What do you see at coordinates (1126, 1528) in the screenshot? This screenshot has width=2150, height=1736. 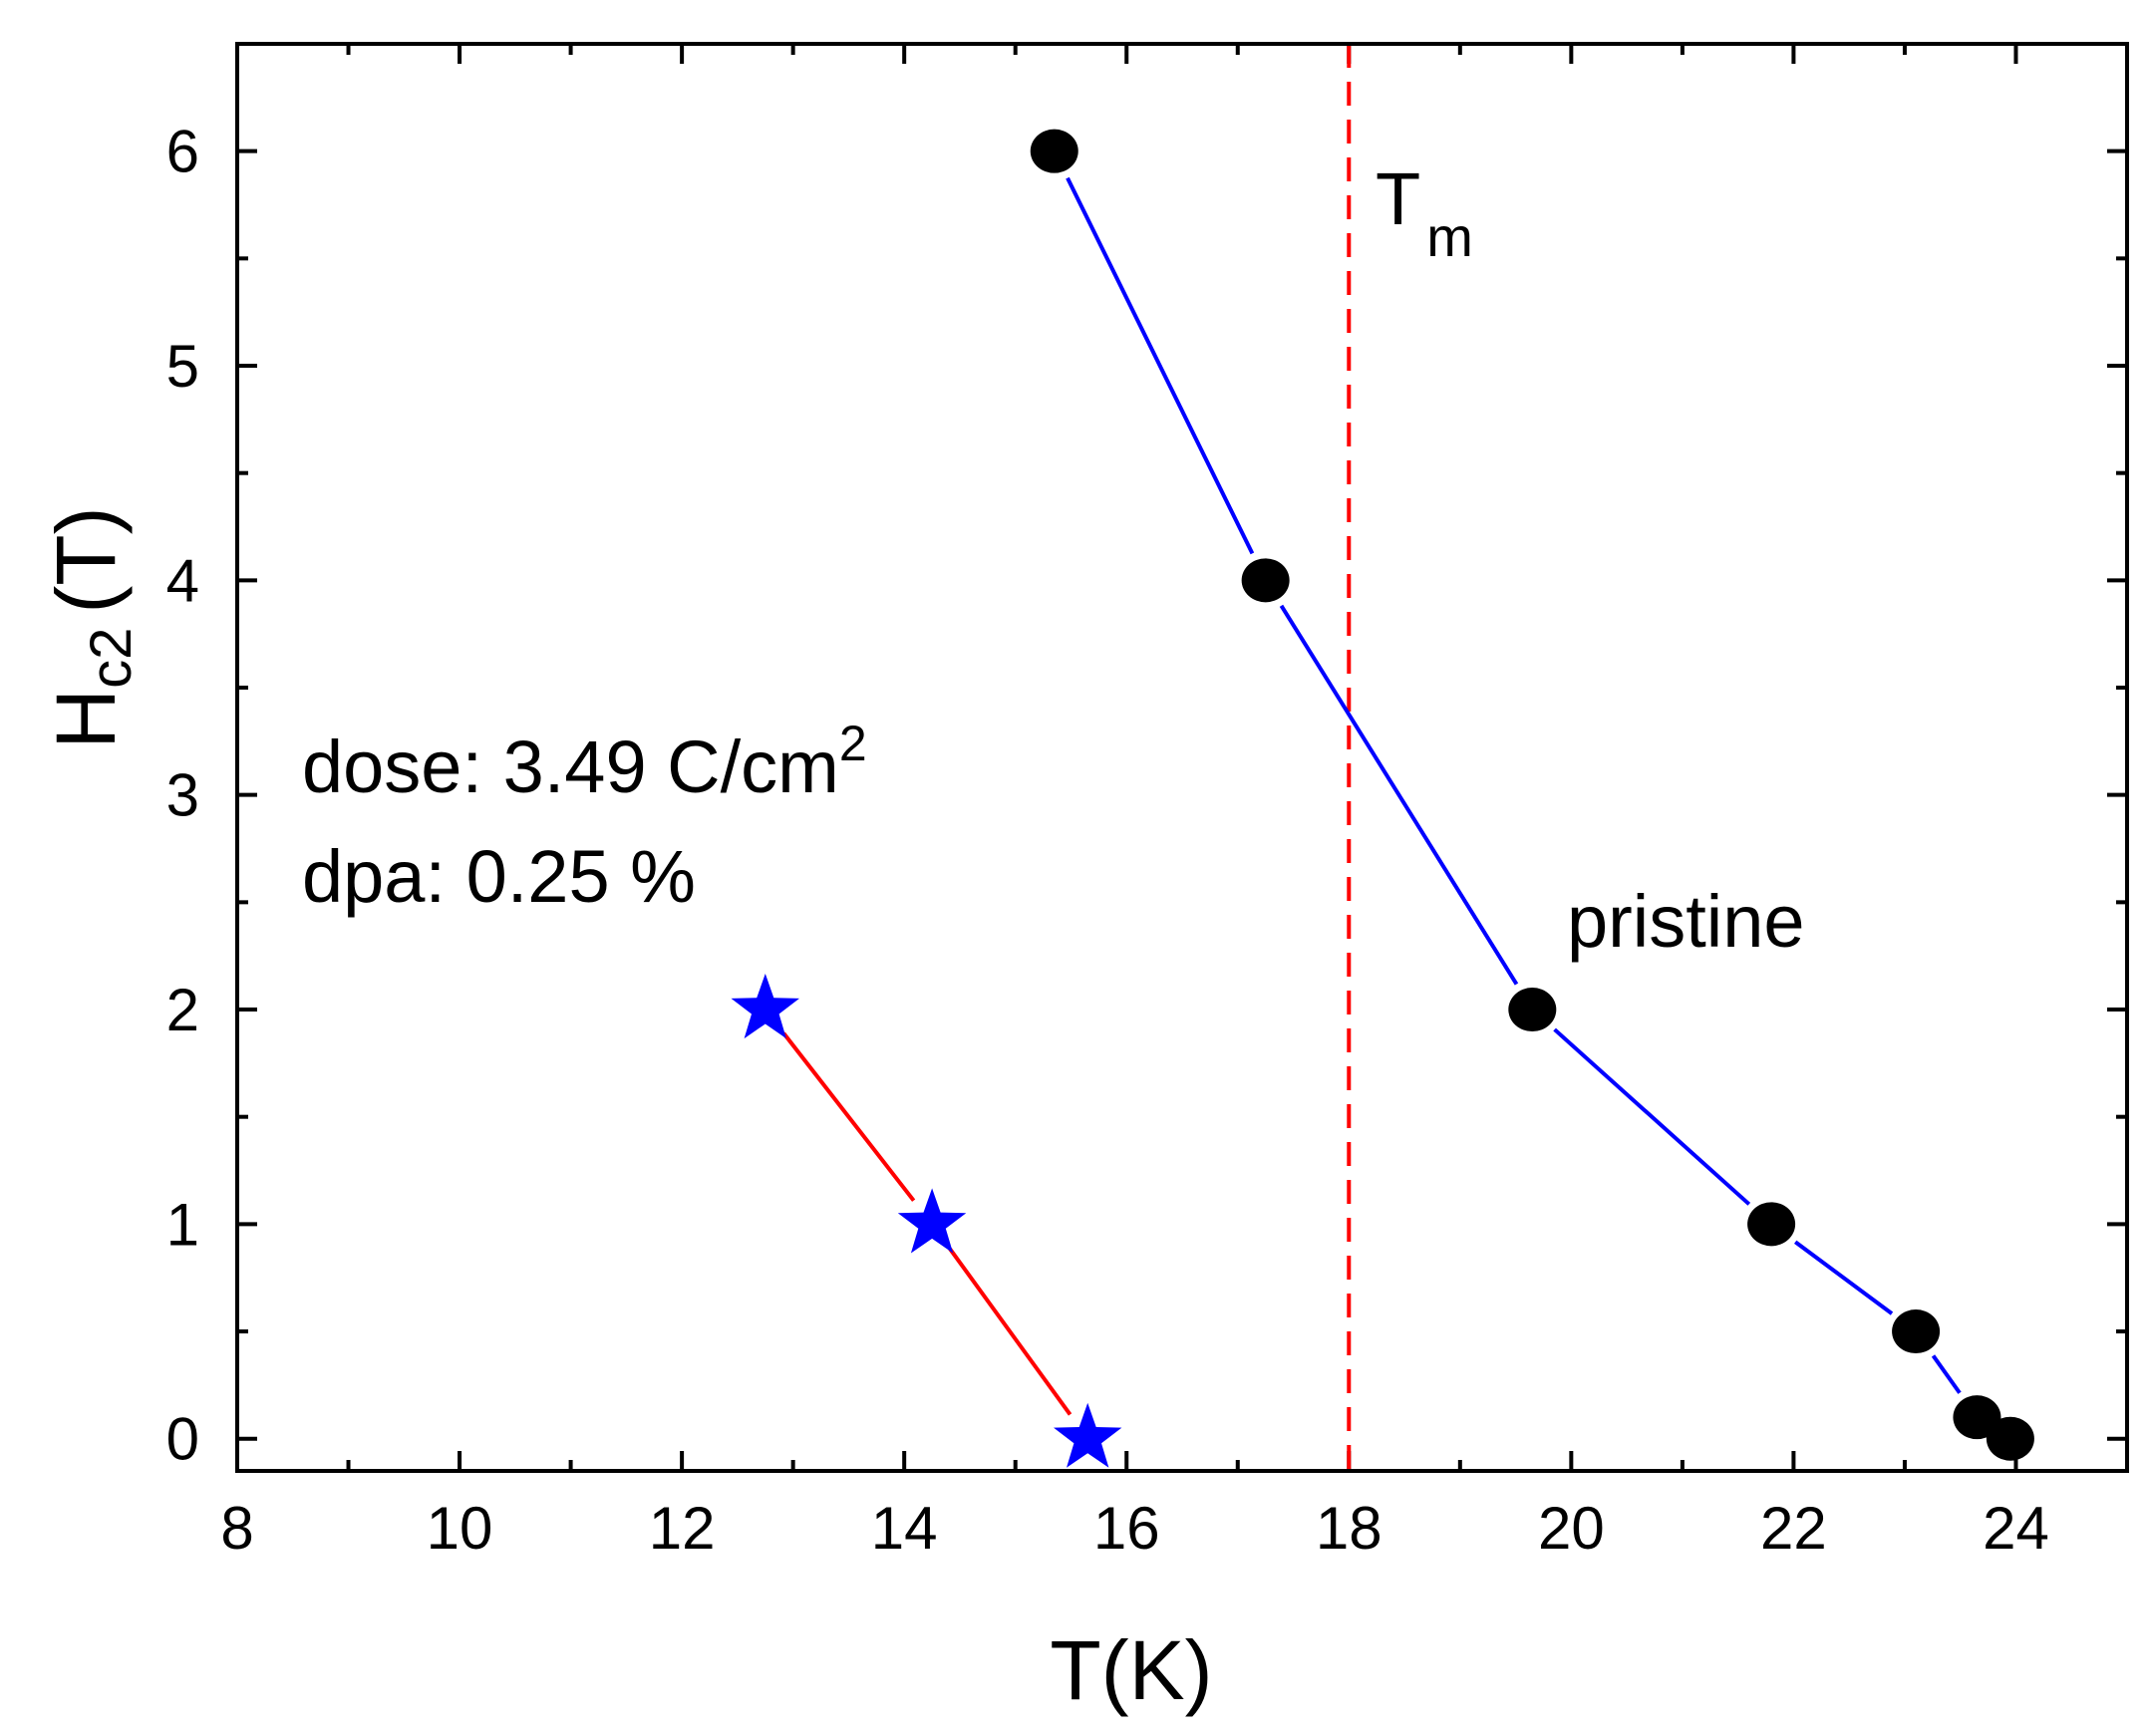 I see `x-tick-label: 16` at bounding box center [1126, 1528].